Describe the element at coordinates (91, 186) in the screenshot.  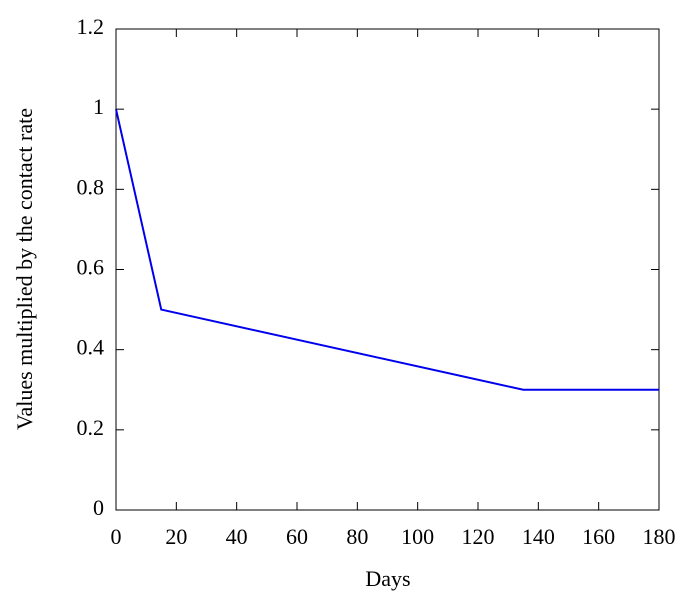
I see `y-tick-label: 0.8` at that location.